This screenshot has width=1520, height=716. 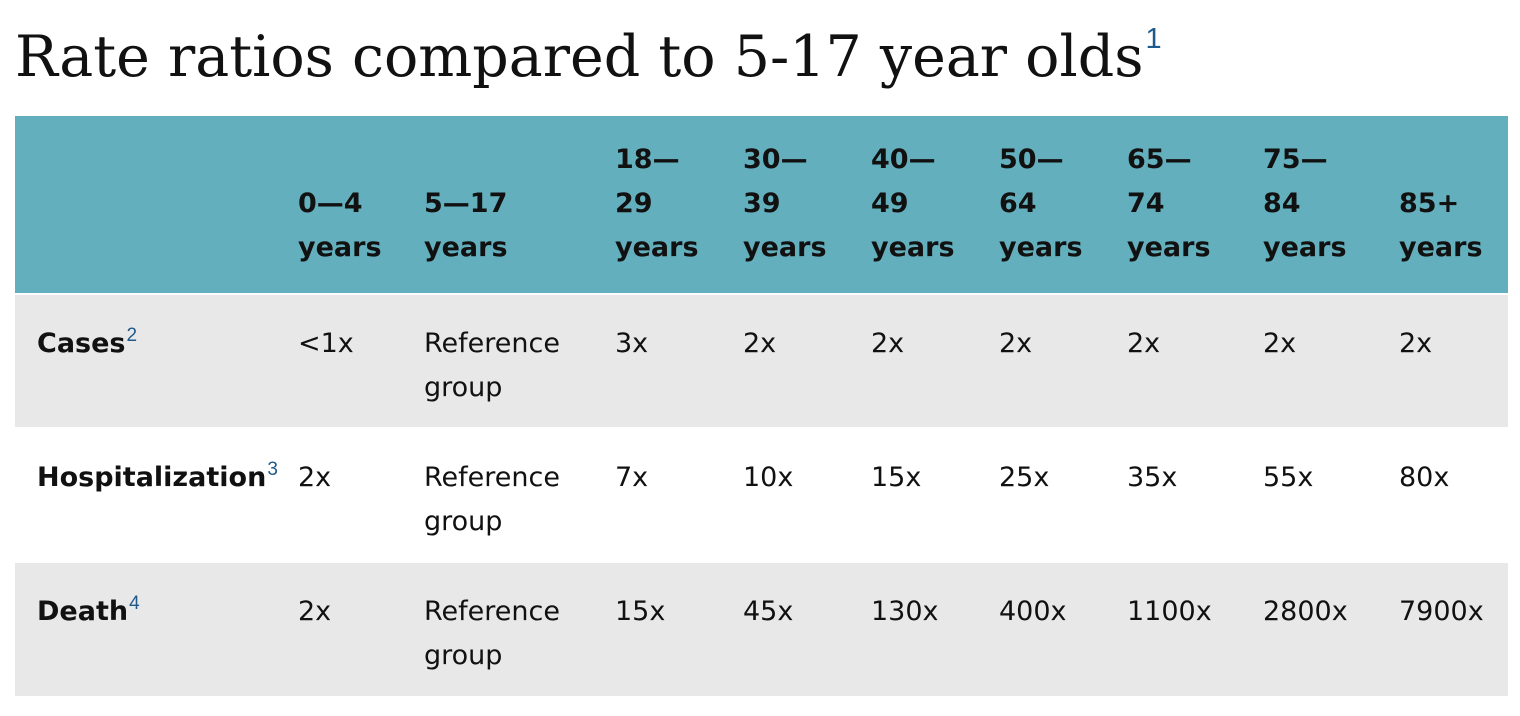 I want to click on table-cell: 3x, so click(x=632, y=343).